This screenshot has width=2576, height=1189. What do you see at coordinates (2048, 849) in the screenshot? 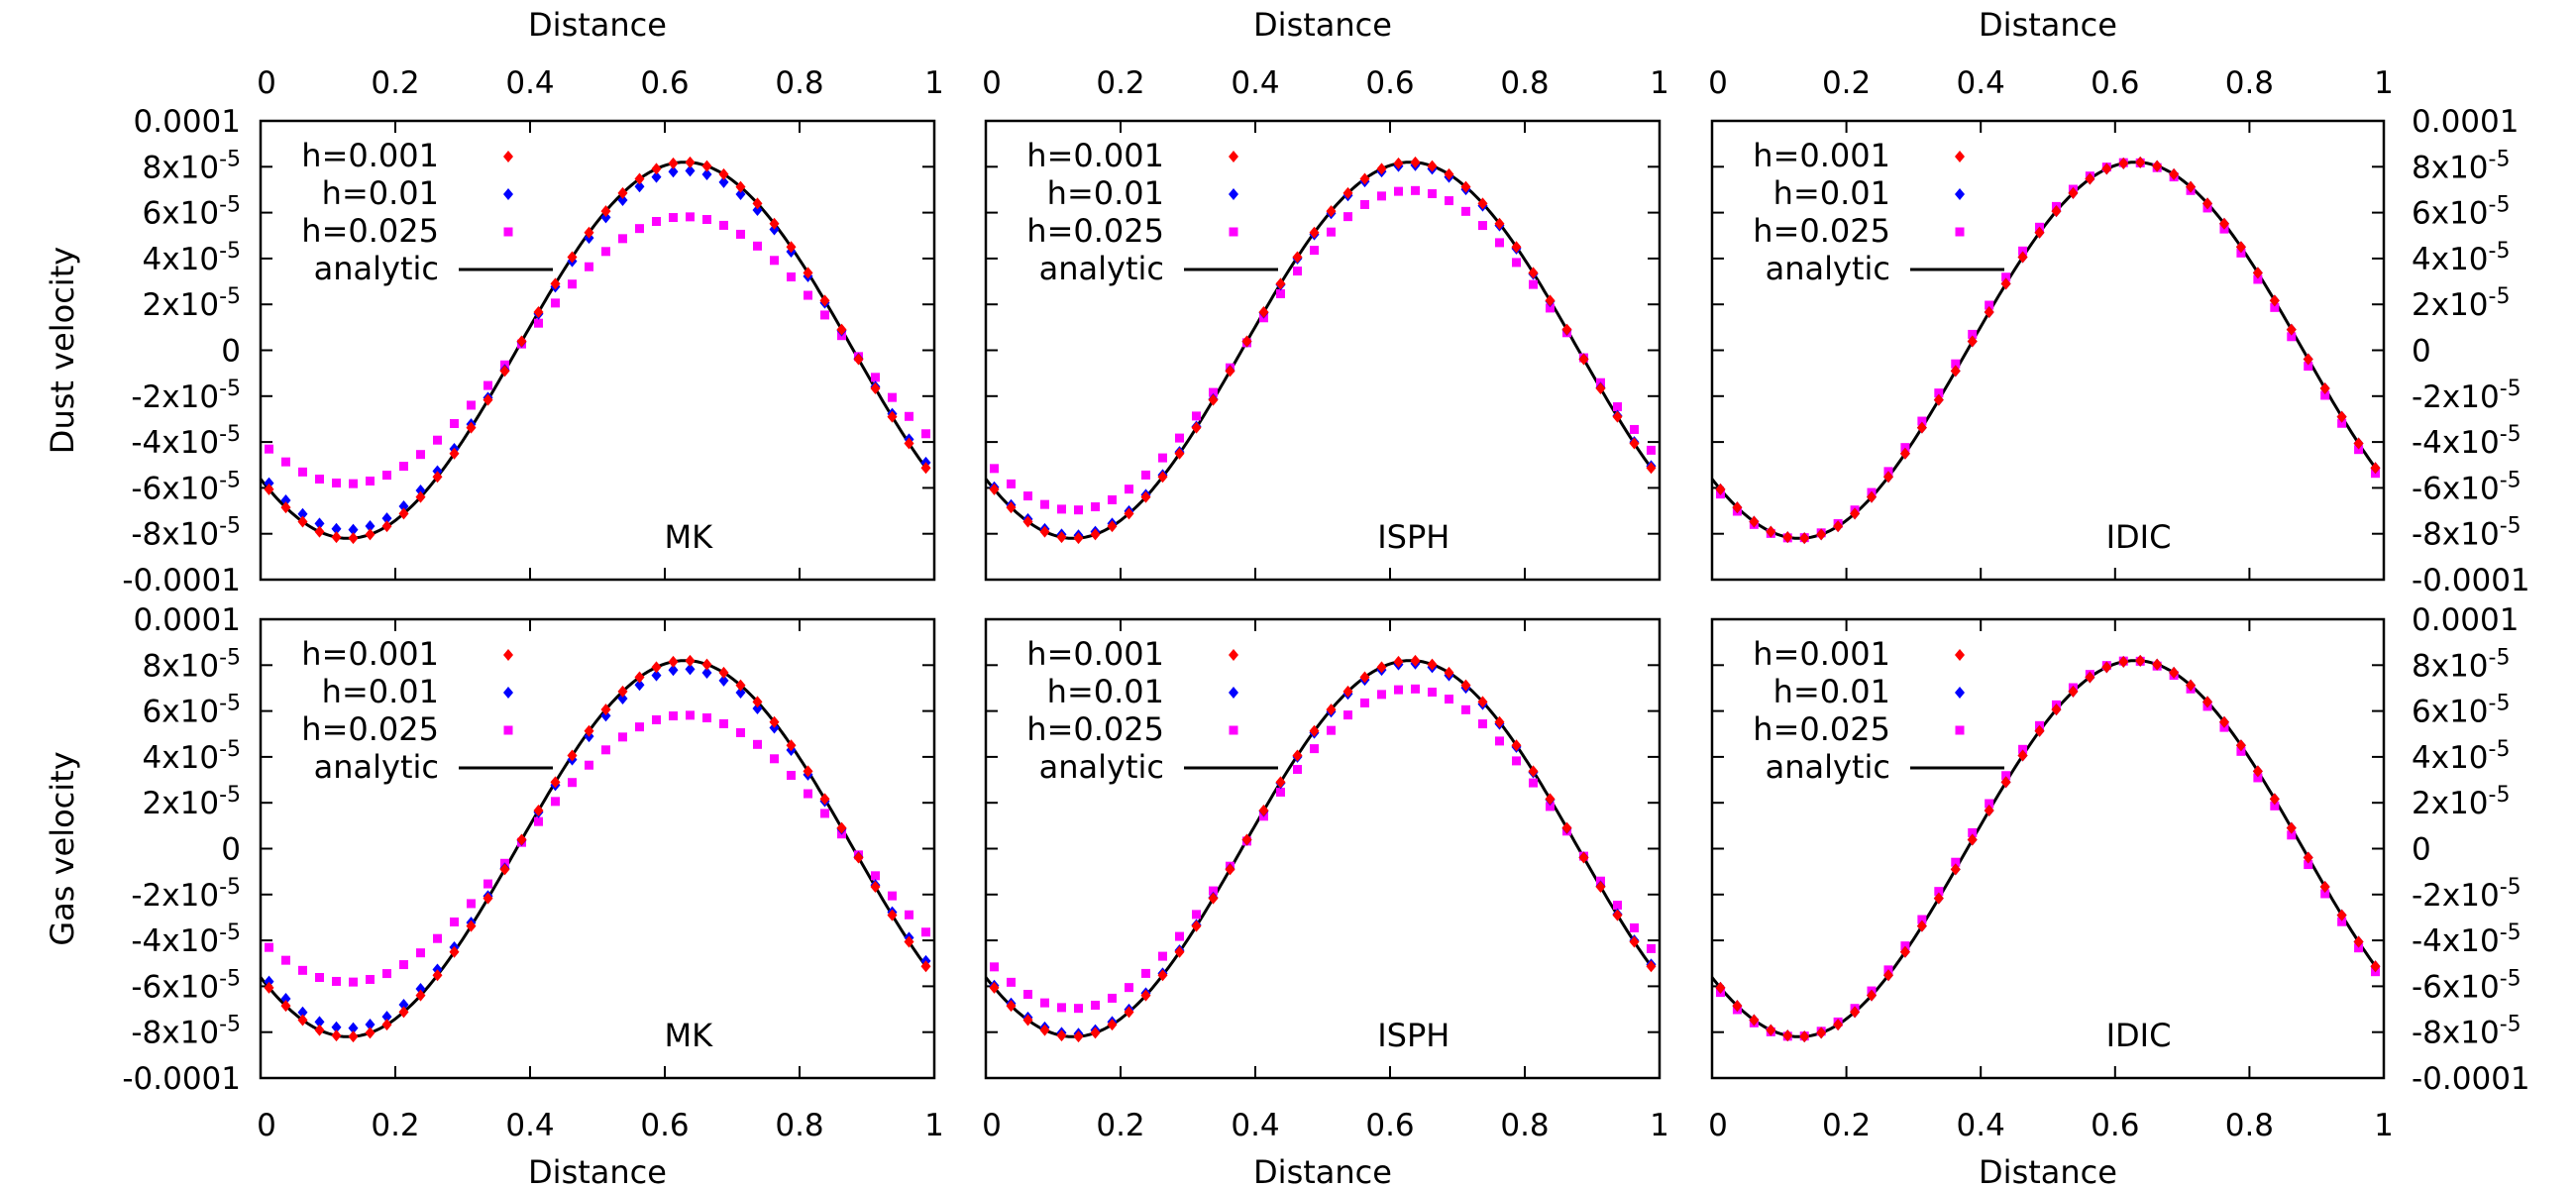
I see `series-h-0.001` at bounding box center [2048, 849].